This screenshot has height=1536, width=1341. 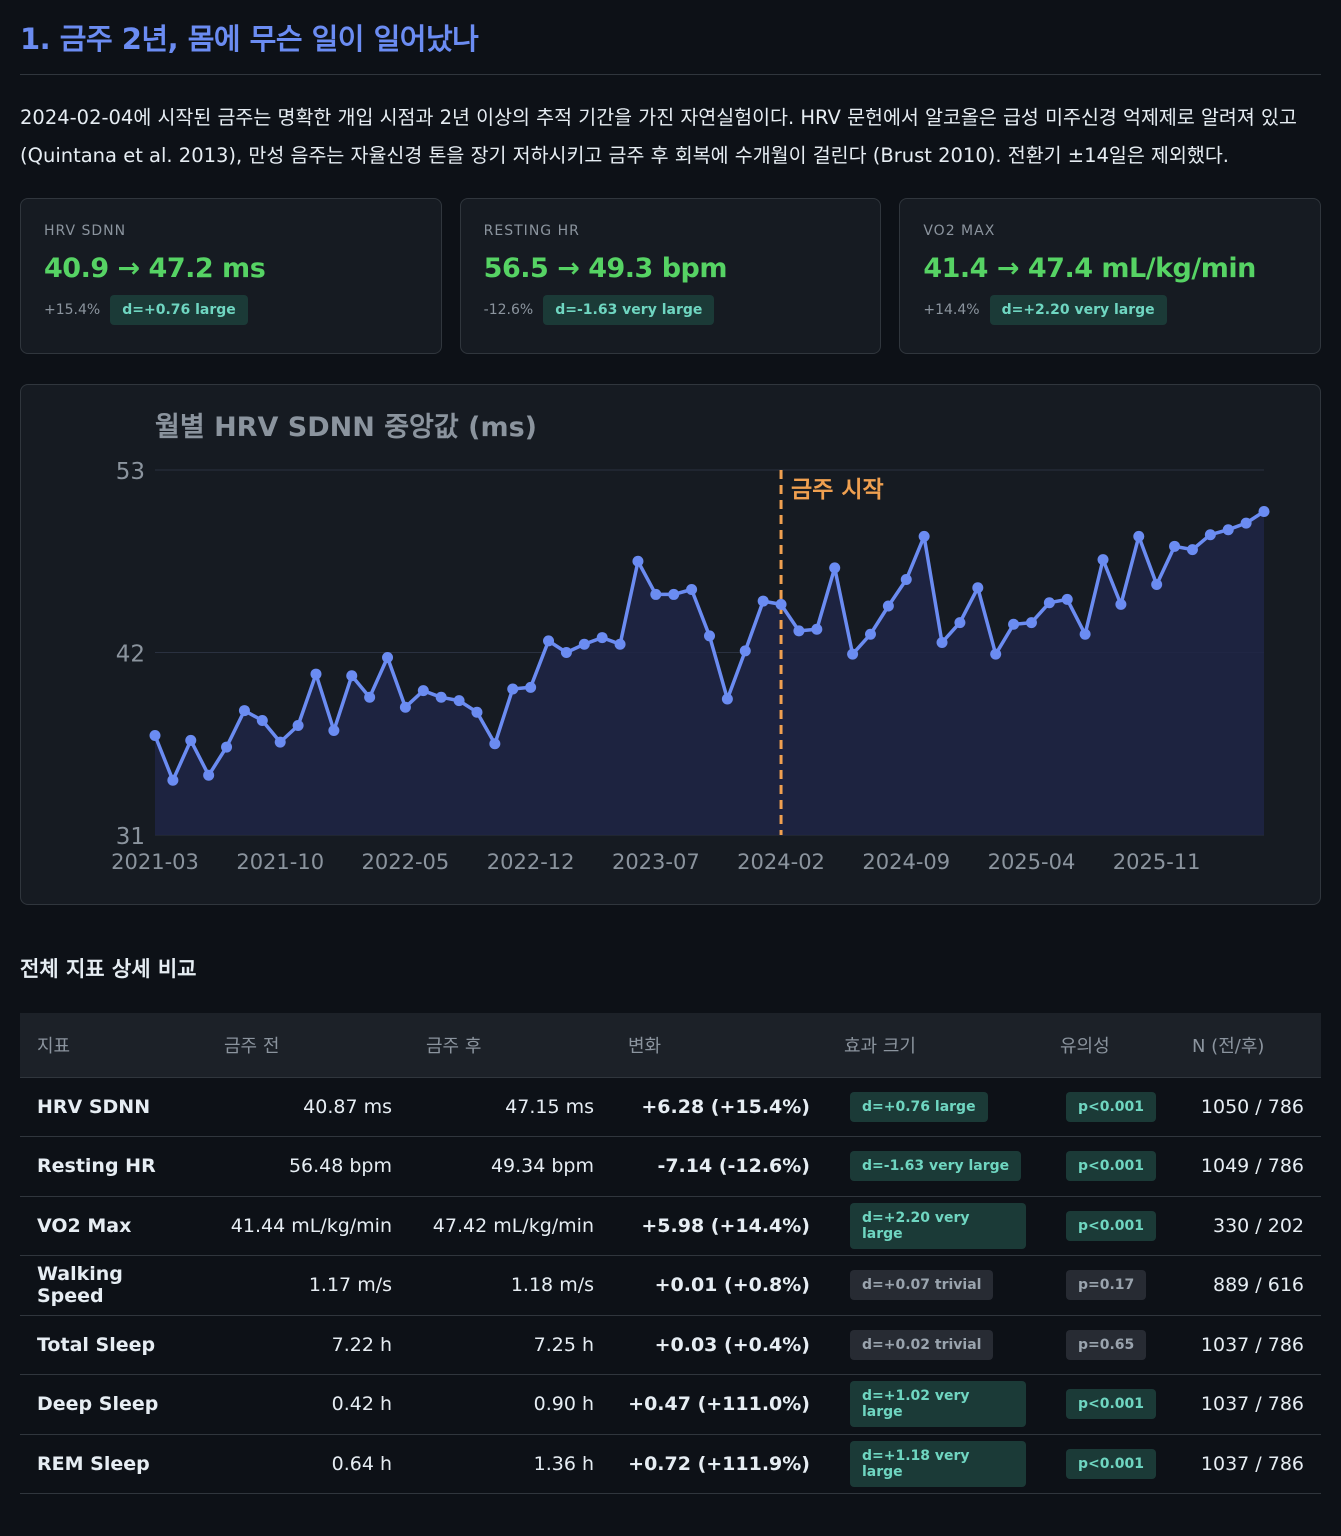 I want to click on x-tick-label: 2024-02, so click(x=781, y=862).